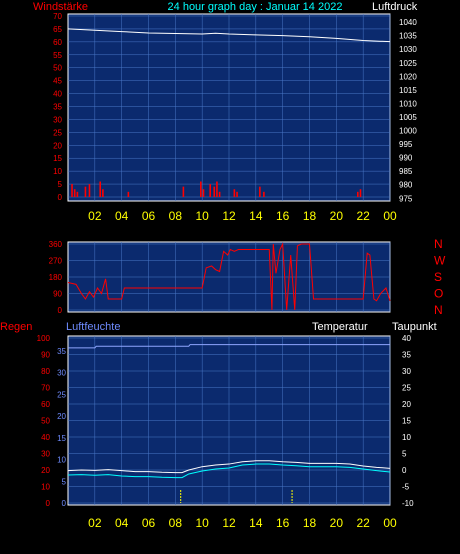 The image size is (460, 554). What do you see at coordinates (64, 481) in the screenshot?
I see `rain-tick-label: 5` at bounding box center [64, 481].